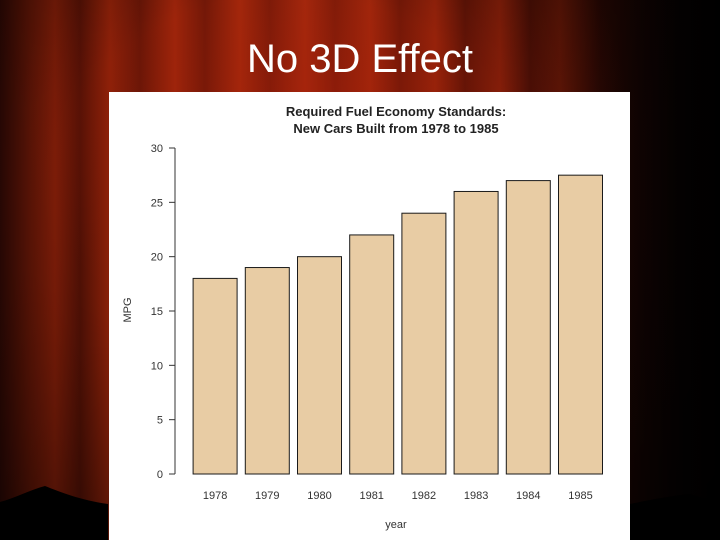 The width and height of the screenshot is (720, 540). What do you see at coordinates (398, 496) in the screenshot?
I see `x-axis: 1978 1979 1980 1981 1982 1983 1984 1985` at bounding box center [398, 496].